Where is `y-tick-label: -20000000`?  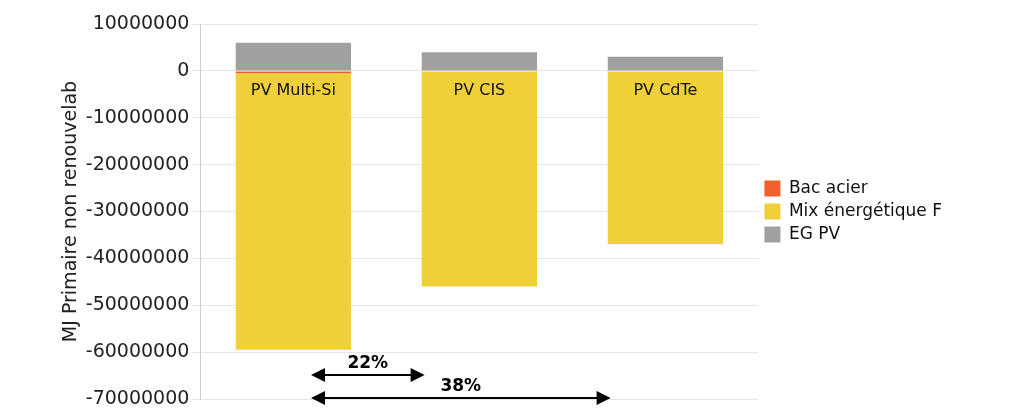
y-tick-label: -20000000 is located at coordinates (137, 162).